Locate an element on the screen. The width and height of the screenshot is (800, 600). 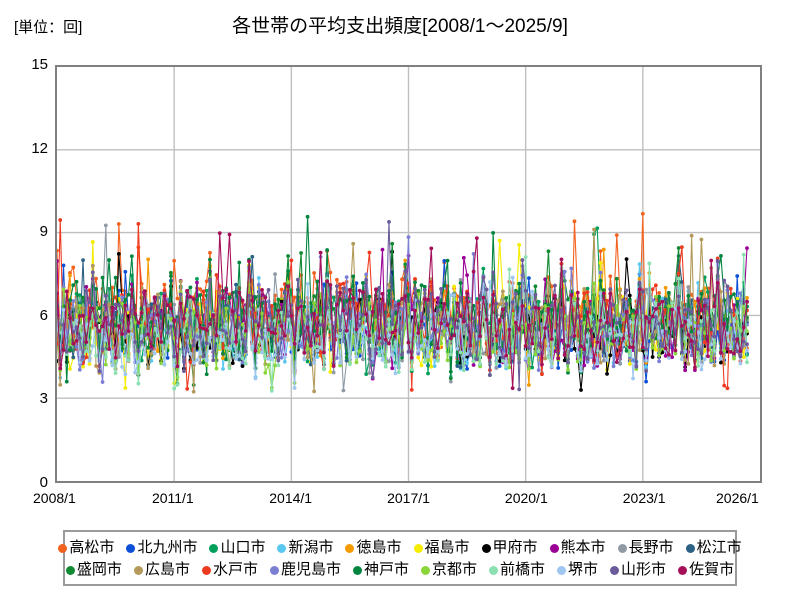
legend-item-徳島市: 徳島市 is located at coordinates (373, 548).